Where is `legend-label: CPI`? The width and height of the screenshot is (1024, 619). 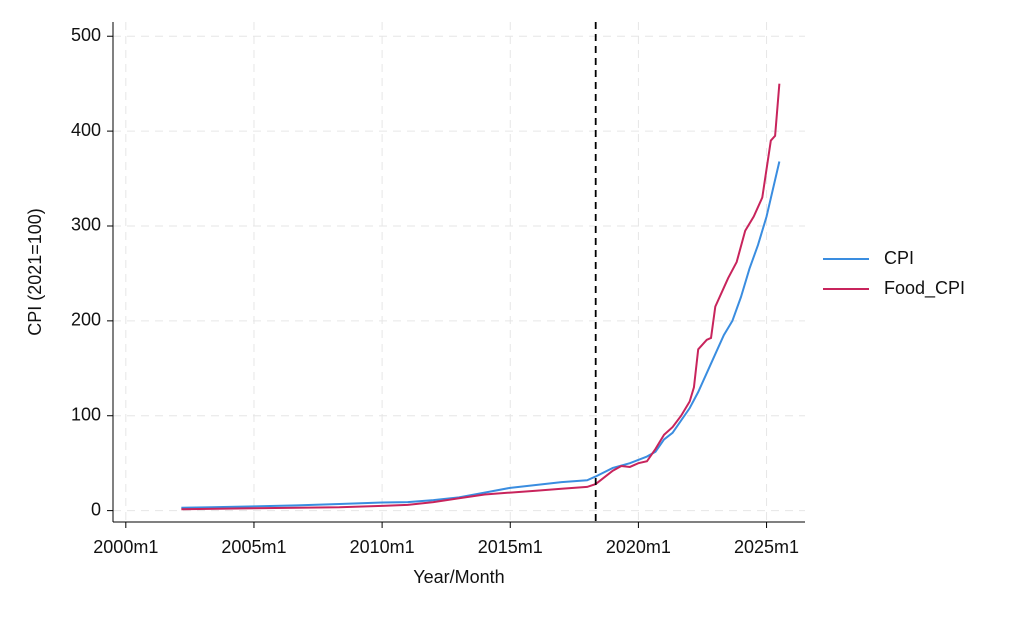
legend-label: CPI is located at coordinates (899, 258).